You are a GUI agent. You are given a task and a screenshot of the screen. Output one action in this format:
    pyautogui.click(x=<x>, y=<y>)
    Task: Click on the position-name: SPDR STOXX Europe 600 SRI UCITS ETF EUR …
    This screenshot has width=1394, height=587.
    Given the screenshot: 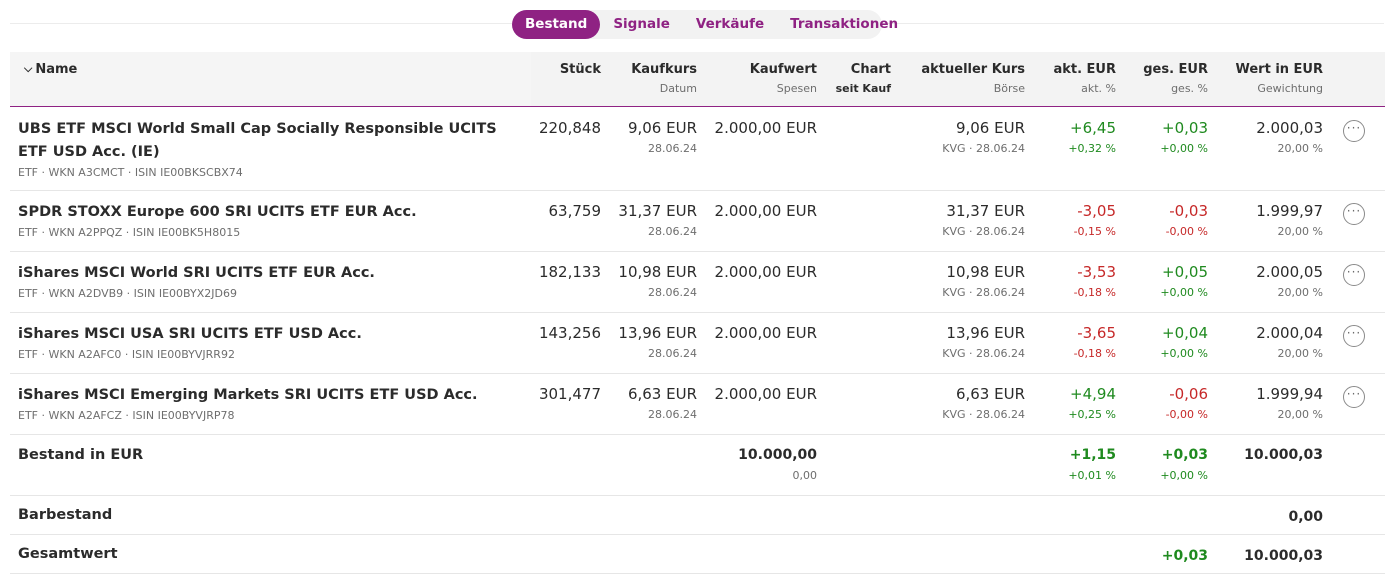 What is the action you would take?
    pyautogui.click(x=217, y=212)
    